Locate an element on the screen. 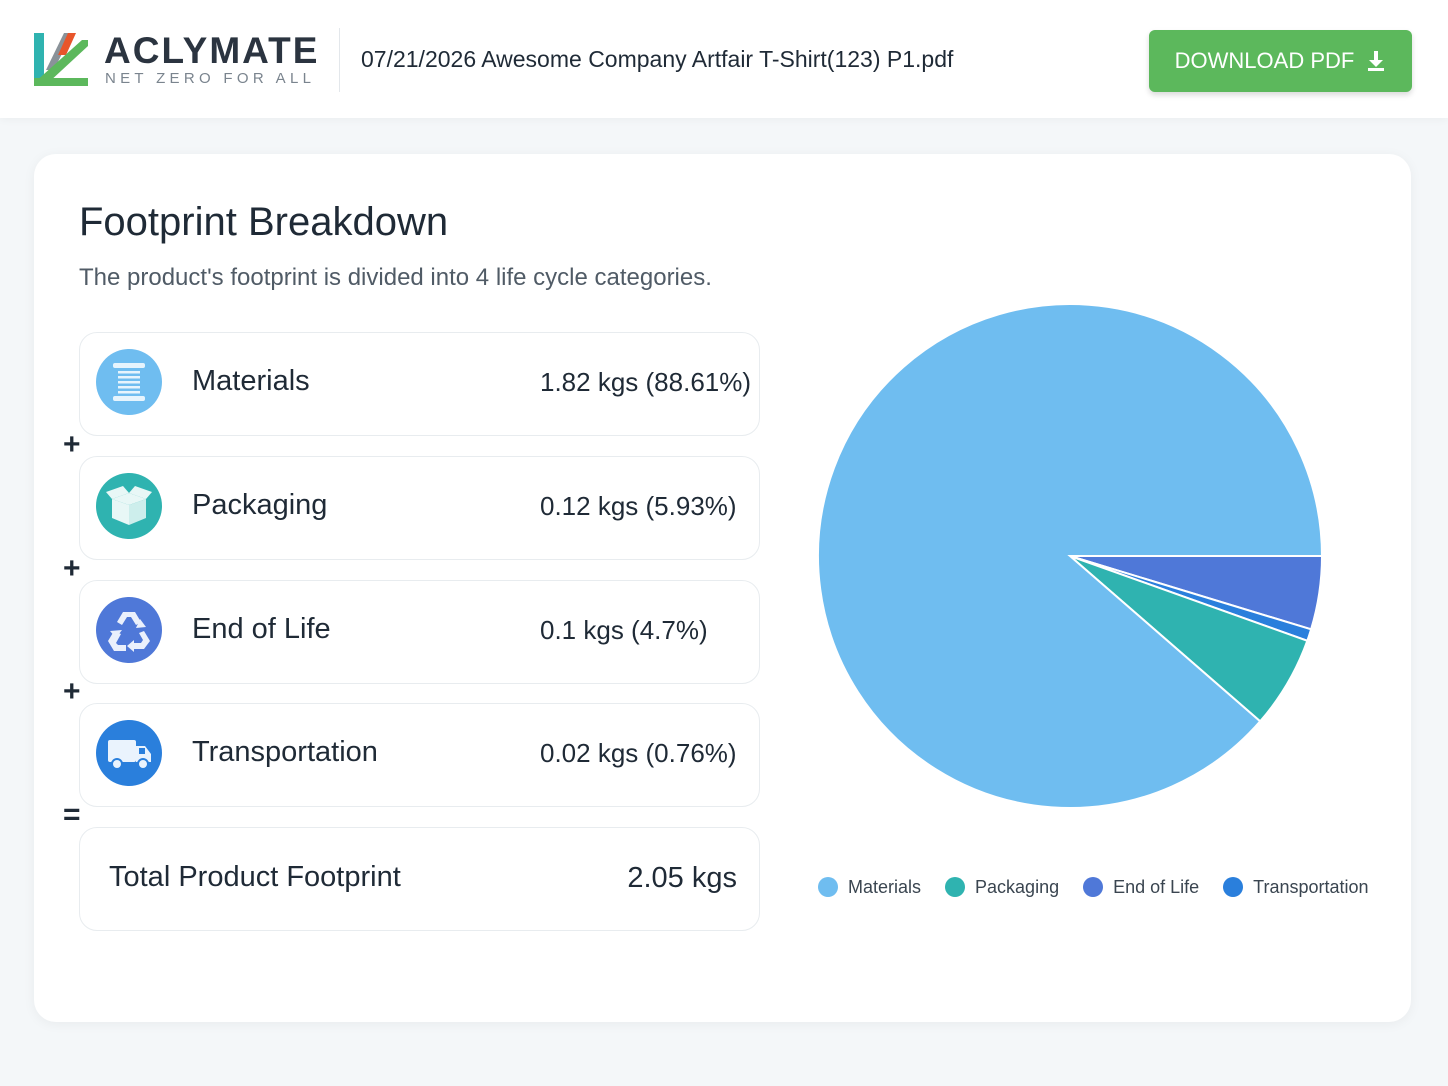 The height and width of the screenshot is (1086, 1448). legend-item-end-of-life: End of Life is located at coordinates (1141, 887).